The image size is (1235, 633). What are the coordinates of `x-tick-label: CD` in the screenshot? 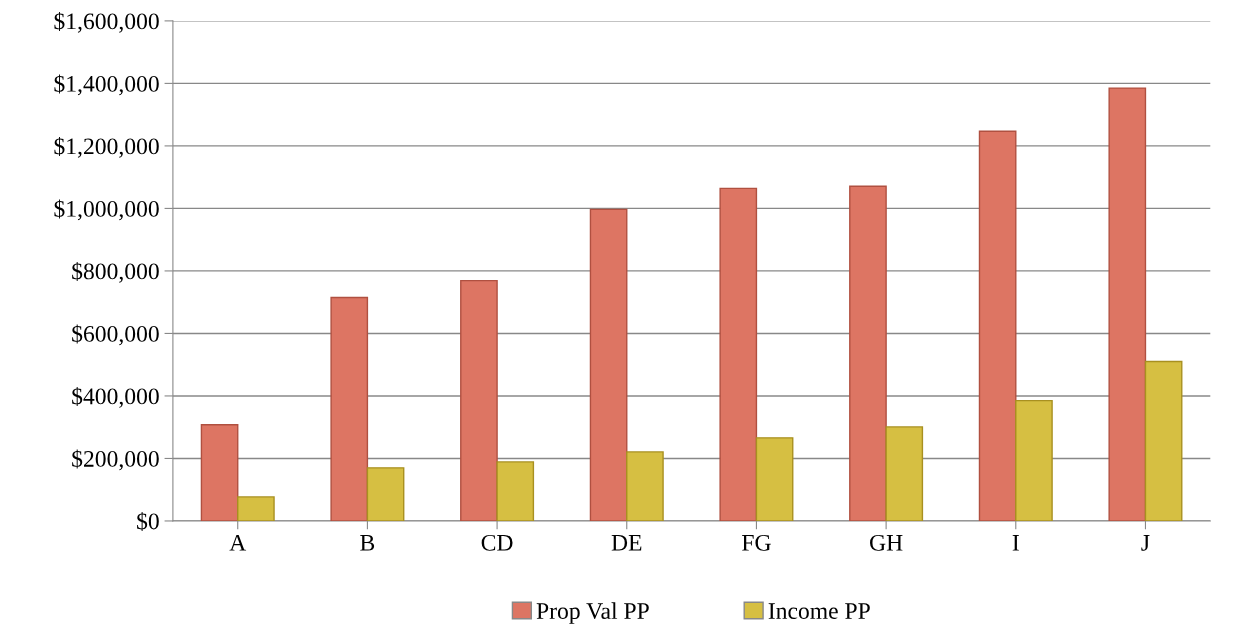 It's located at (497, 542).